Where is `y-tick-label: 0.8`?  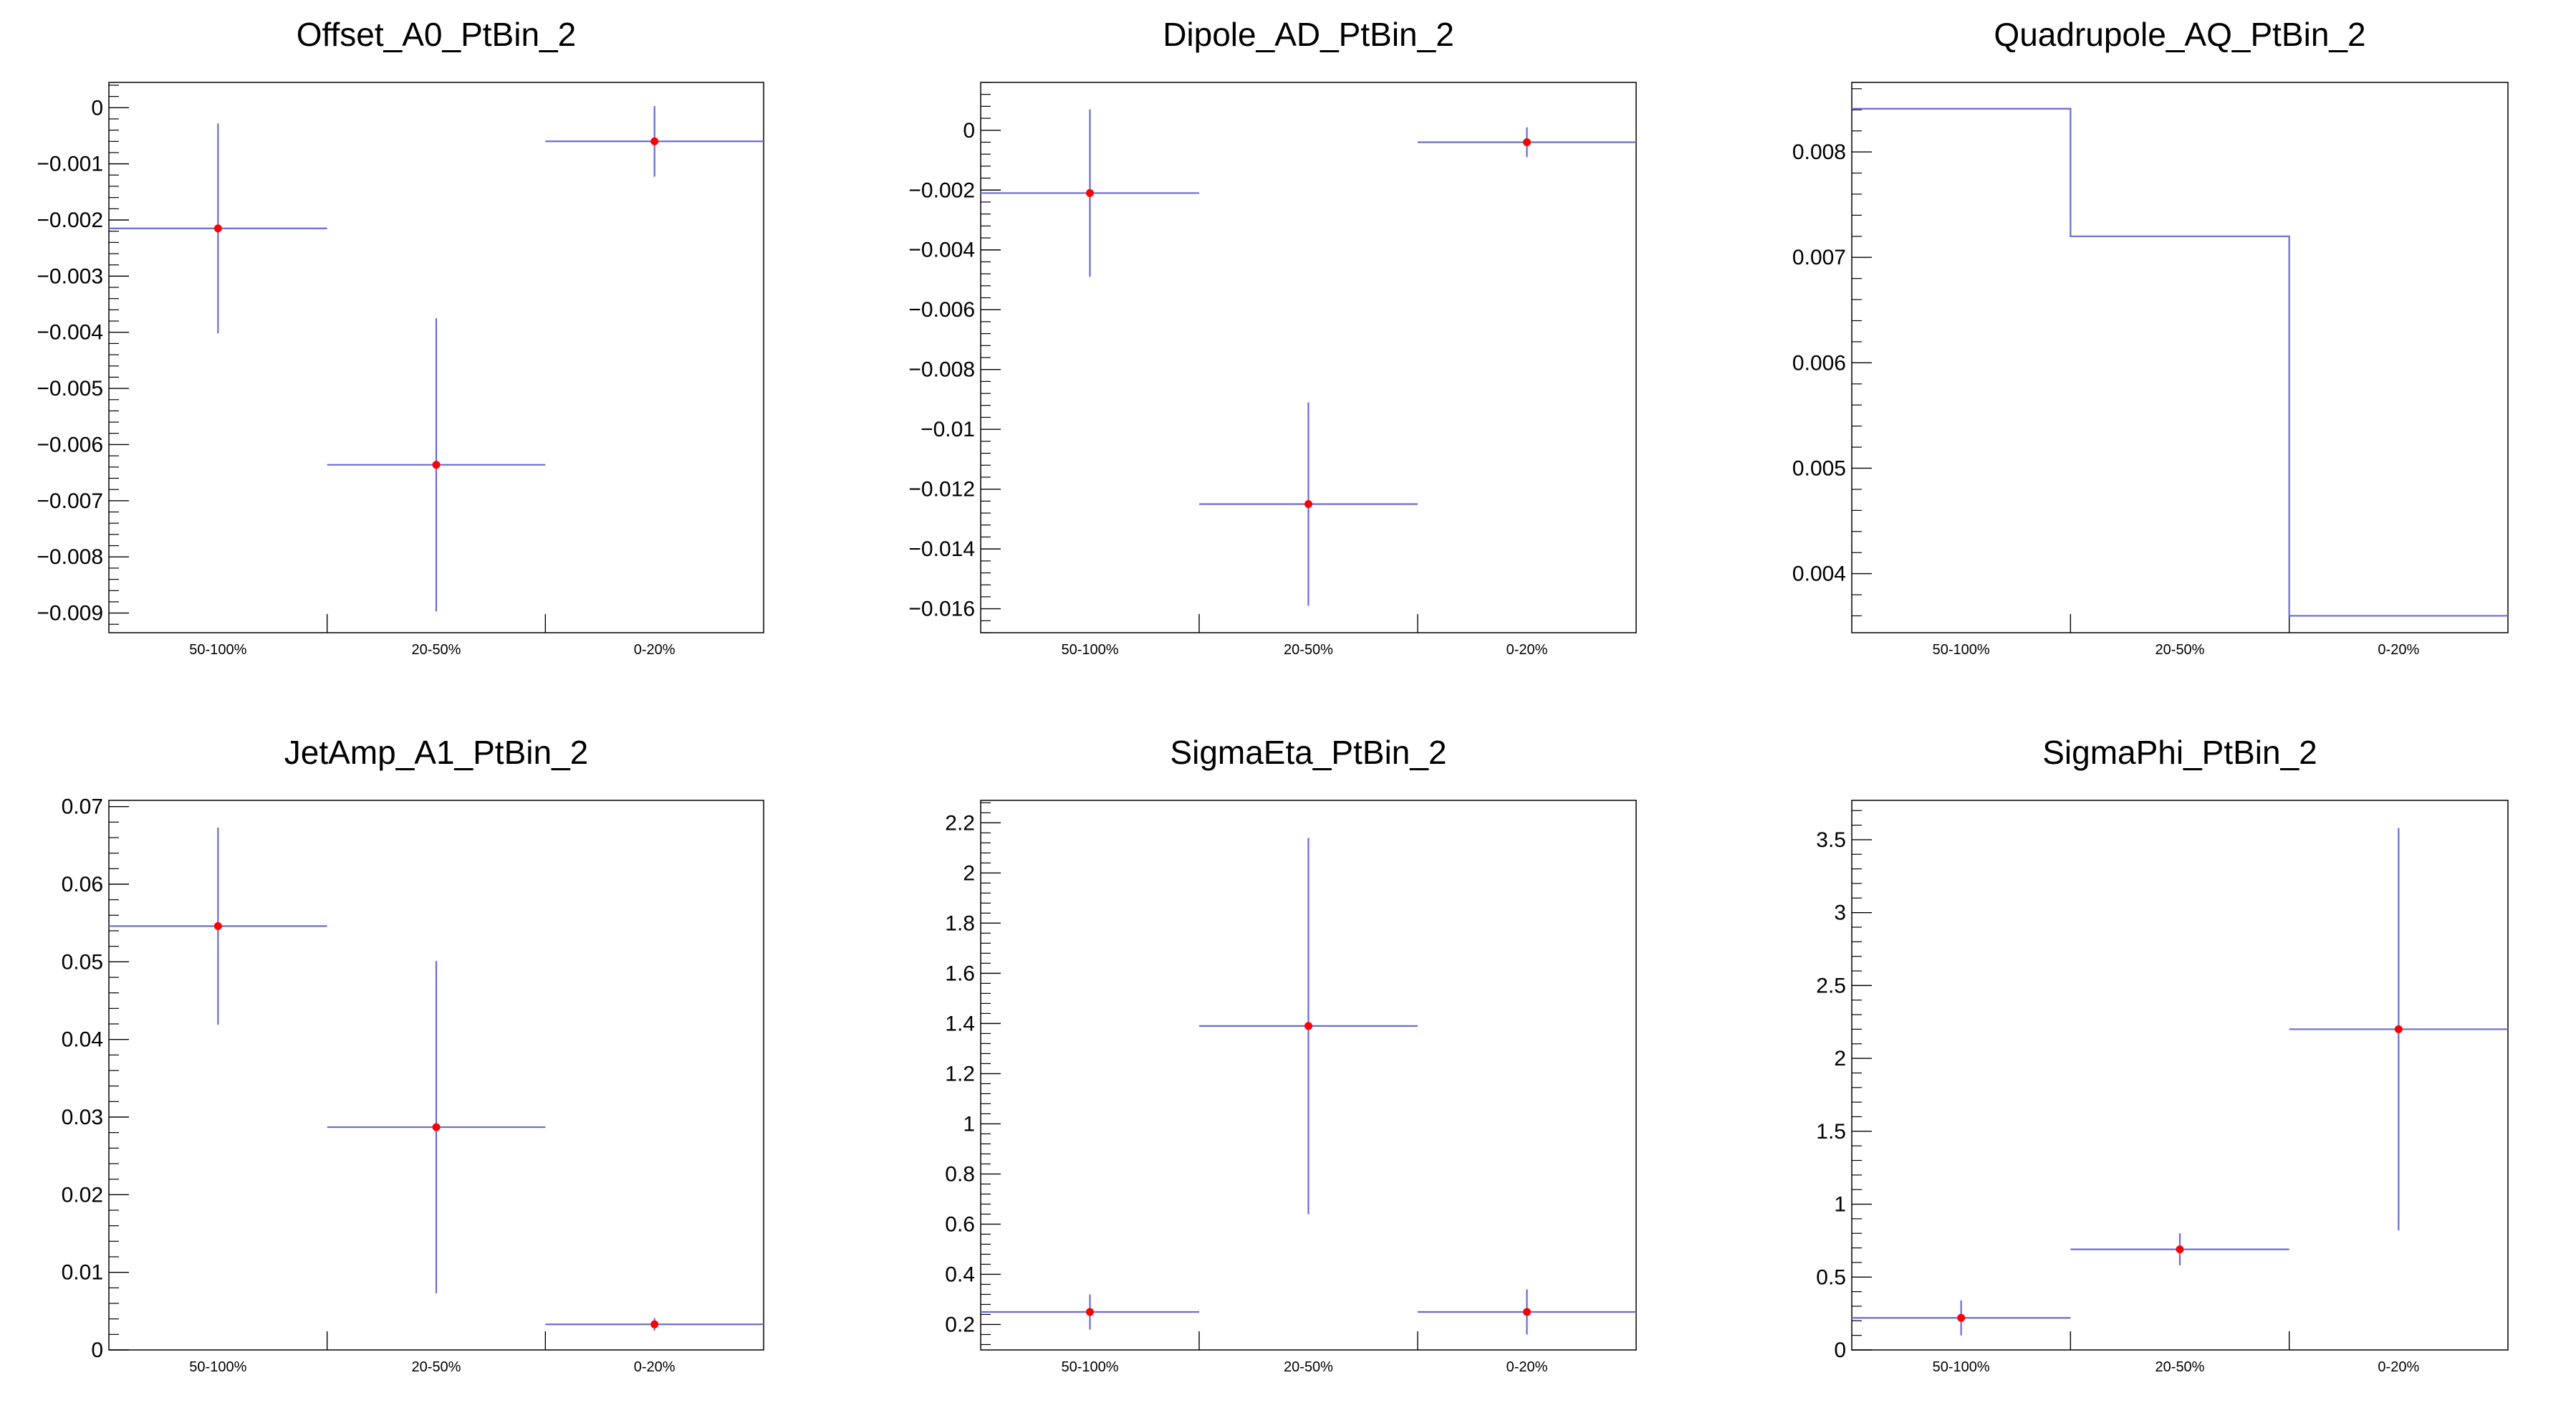 y-tick-label: 0.8 is located at coordinates (960, 1174).